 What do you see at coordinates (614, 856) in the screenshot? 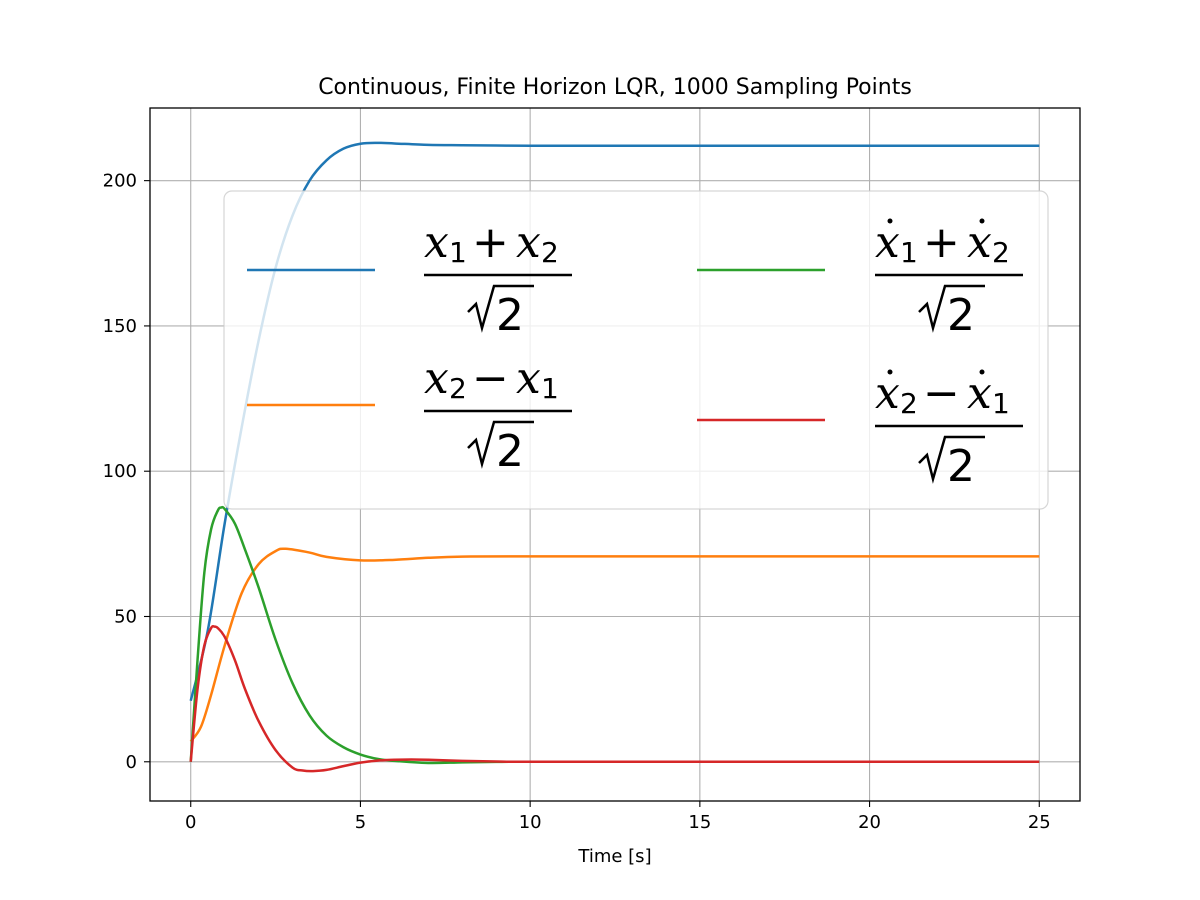
I see `x-axis-label: Time [s]` at bounding box center [614, 856].